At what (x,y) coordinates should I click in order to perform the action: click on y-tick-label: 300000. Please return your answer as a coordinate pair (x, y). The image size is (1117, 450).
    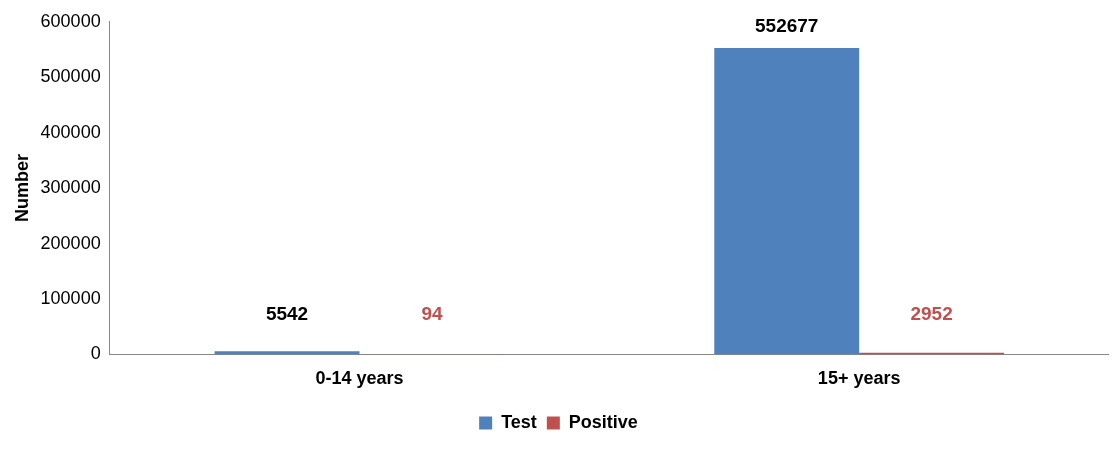
    Looking at the image, I should click on (70, 187).